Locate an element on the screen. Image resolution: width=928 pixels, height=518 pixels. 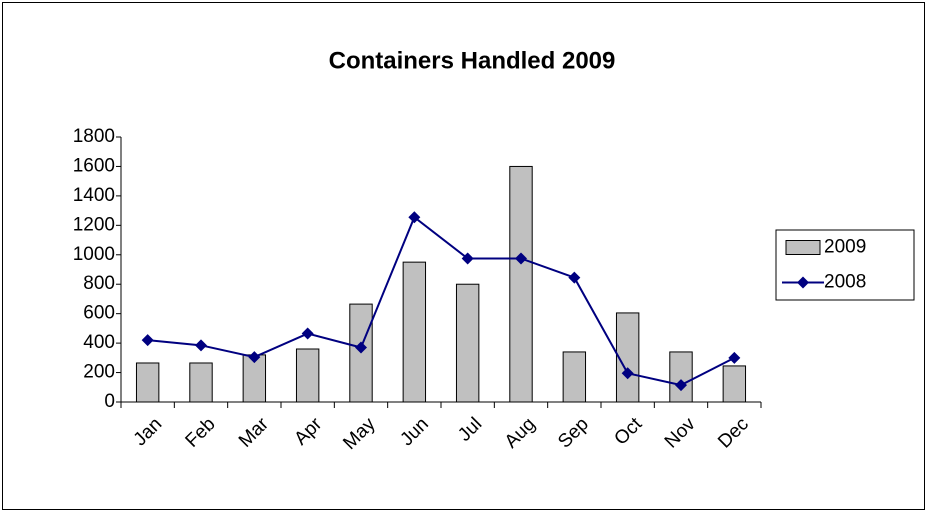
y-tick-label: 600 is located at coordinates (99, 313).